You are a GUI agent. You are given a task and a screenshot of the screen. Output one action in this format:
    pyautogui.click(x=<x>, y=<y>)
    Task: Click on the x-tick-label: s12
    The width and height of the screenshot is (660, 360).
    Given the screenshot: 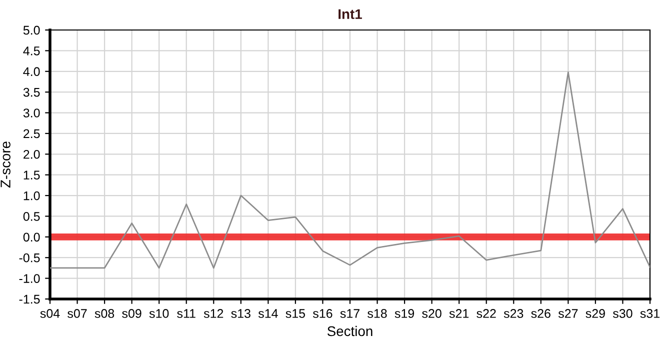 What is the action you would take?
    pyautogui.click(x=214, y=313)
    